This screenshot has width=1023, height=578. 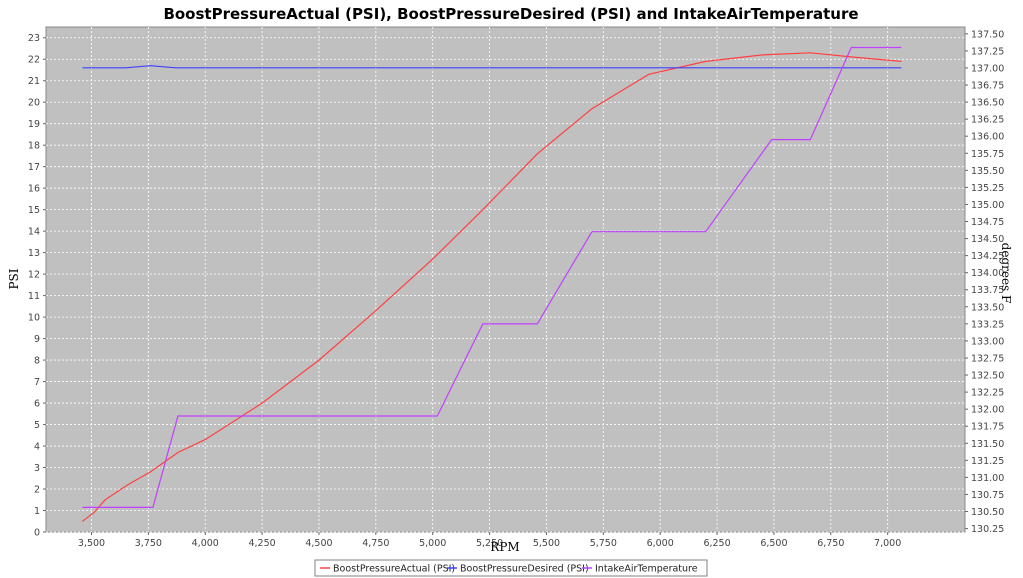 I want to click on y-tick-label: 20, so click(x=34, y=103).